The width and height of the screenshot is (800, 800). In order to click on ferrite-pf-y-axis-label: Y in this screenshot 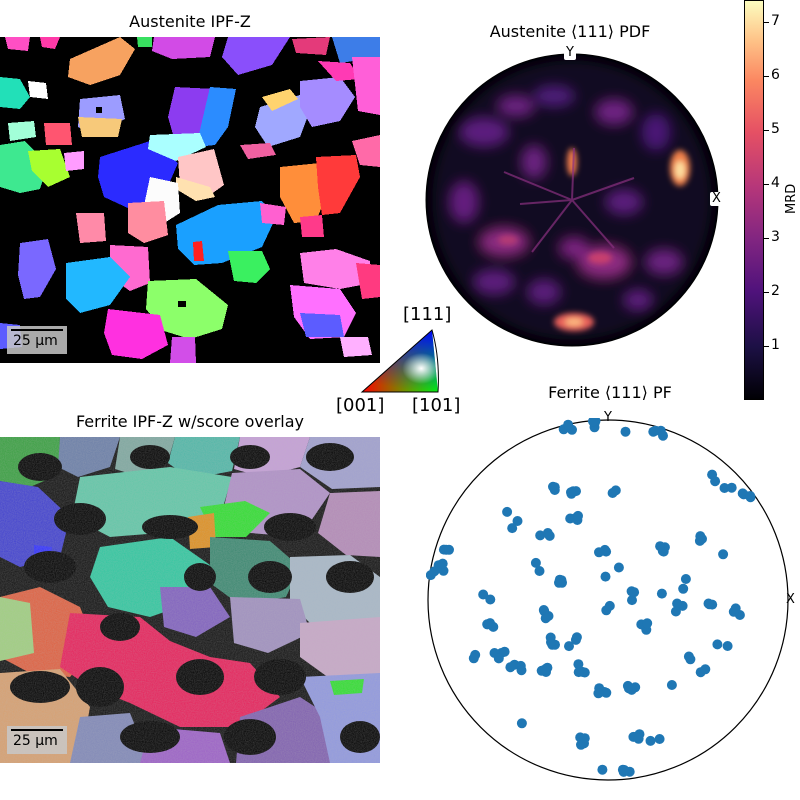, I will do `click(608, 417)`.